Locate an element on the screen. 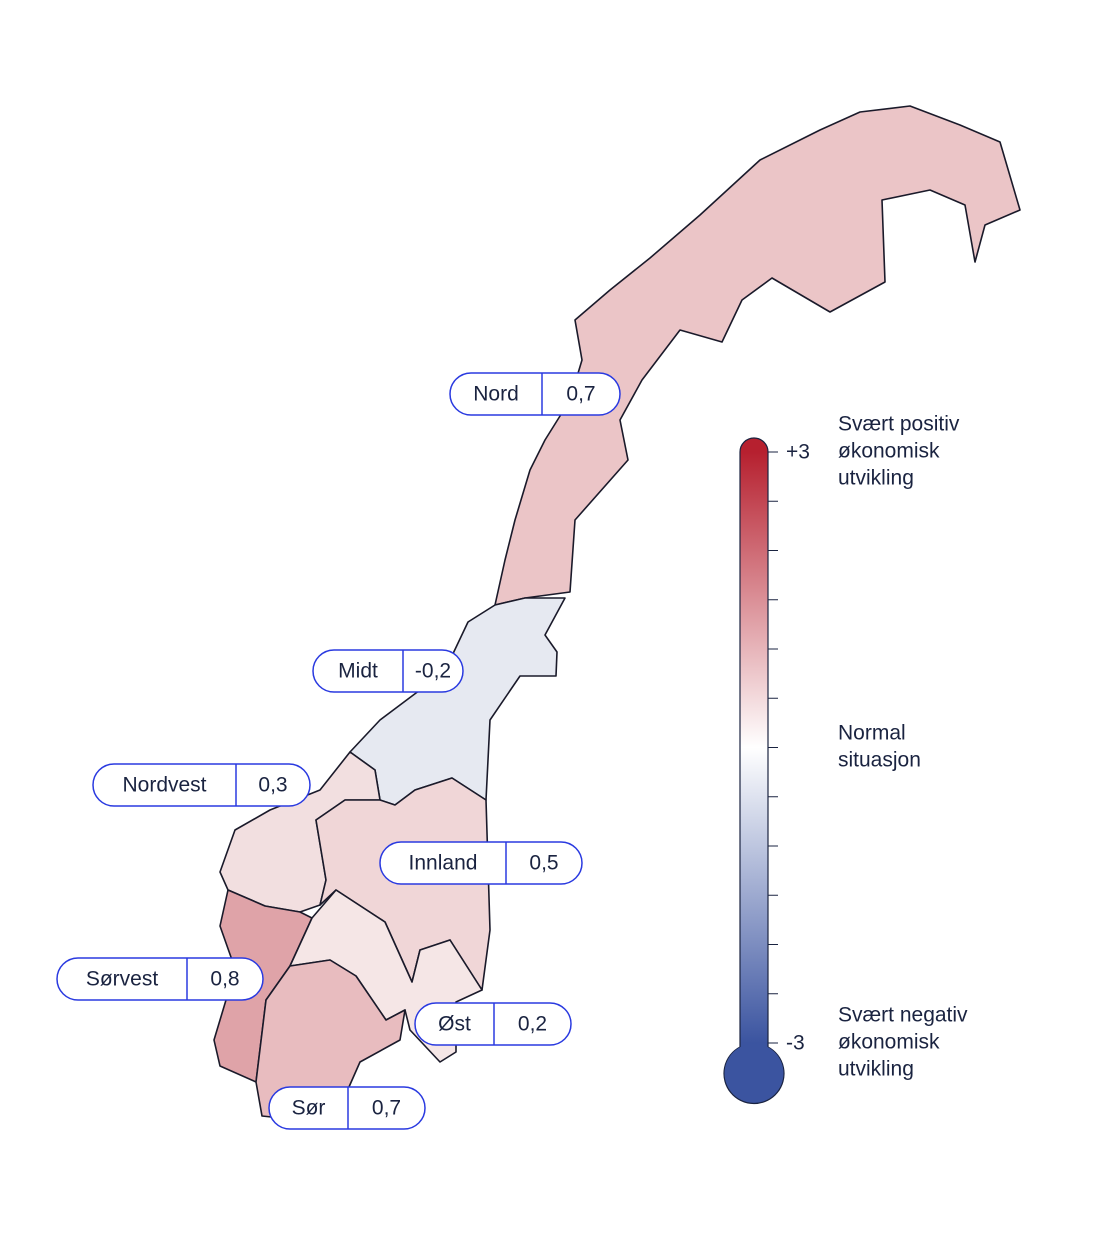 The width and height of the screenshot is (1098, 1260). region-name: Nordvest is located at coordinates (164, 785).